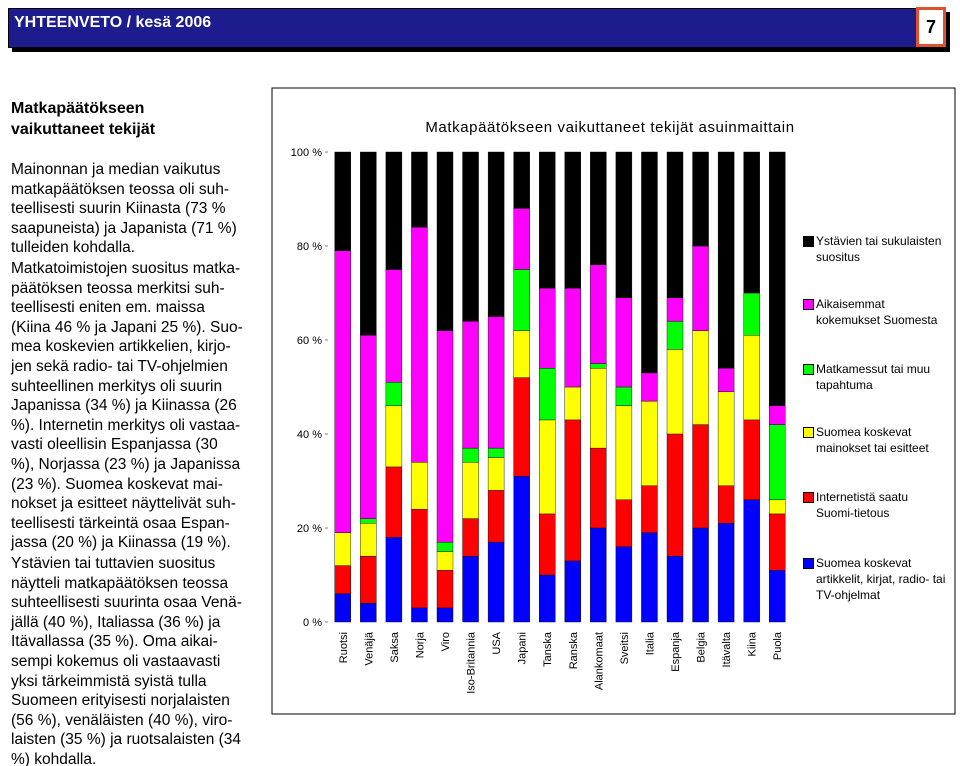  Describe the element at coordinates (753, 643) in the screenshot. I see `x-tick-label: Kiina` at that location.